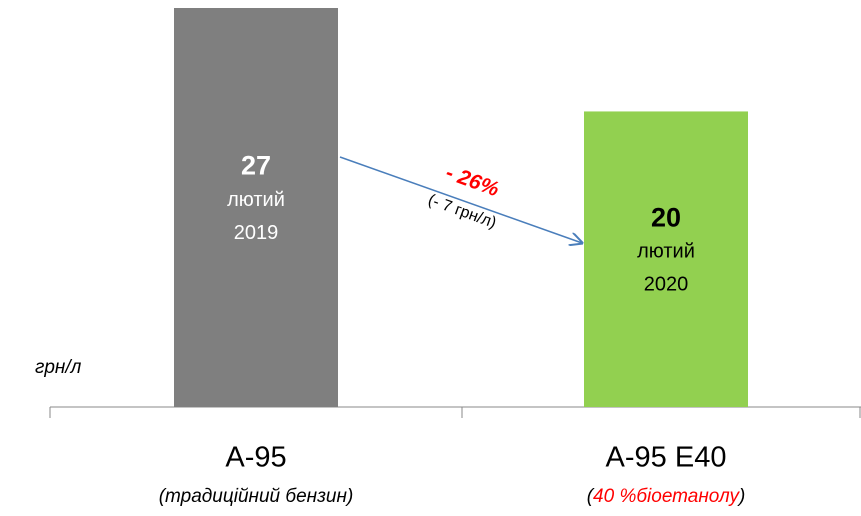 This screenshot has height=516, width=861. Describe the element at coordinates (666, 217) in the screenshot. I see `value-label: 20` at that location.